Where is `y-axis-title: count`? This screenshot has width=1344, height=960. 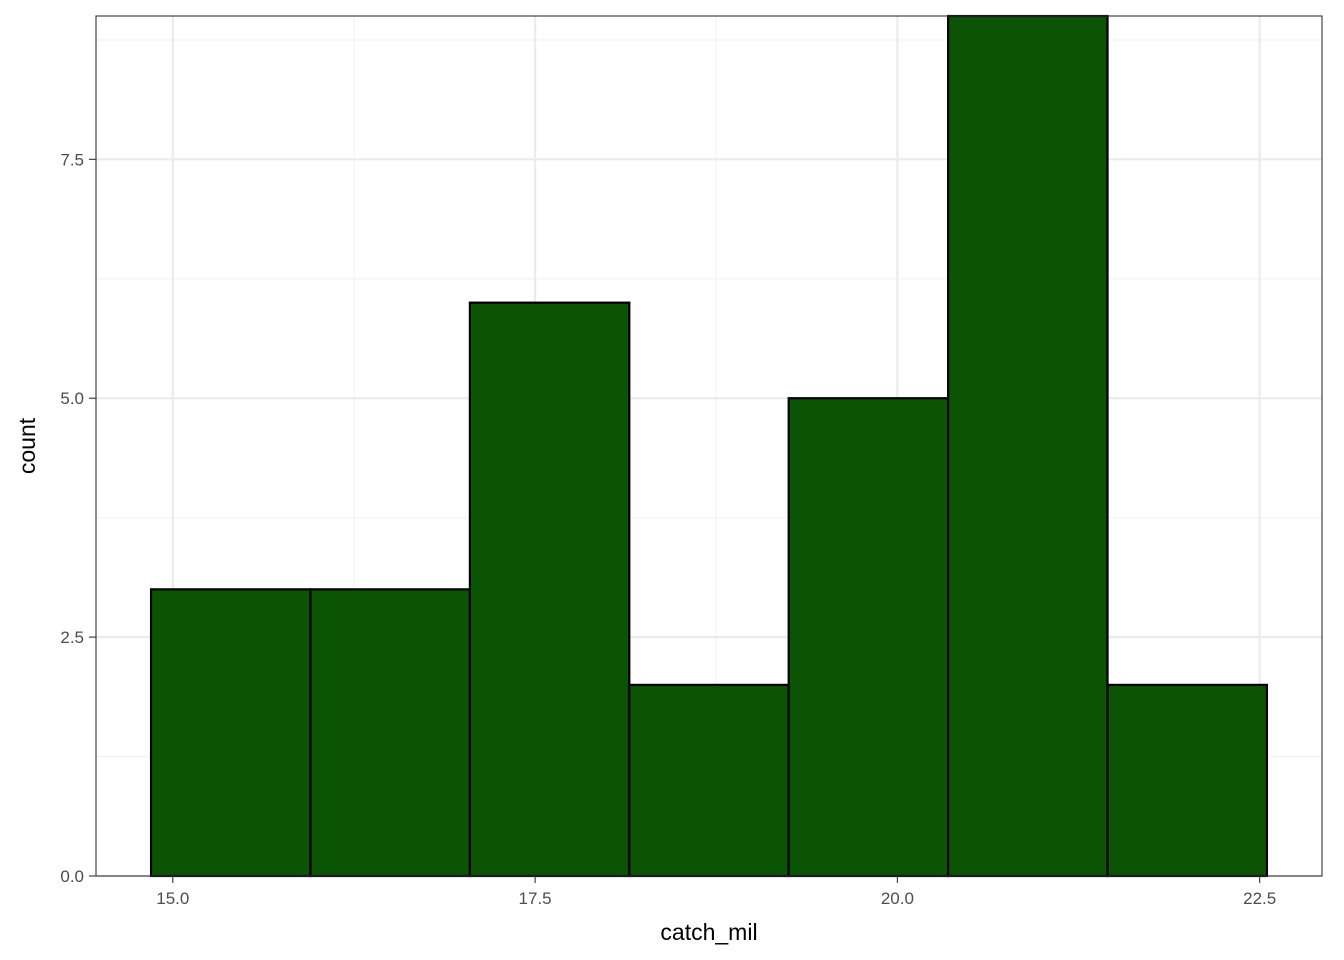 y-axis-title: count is located at coordinates (27, 445).